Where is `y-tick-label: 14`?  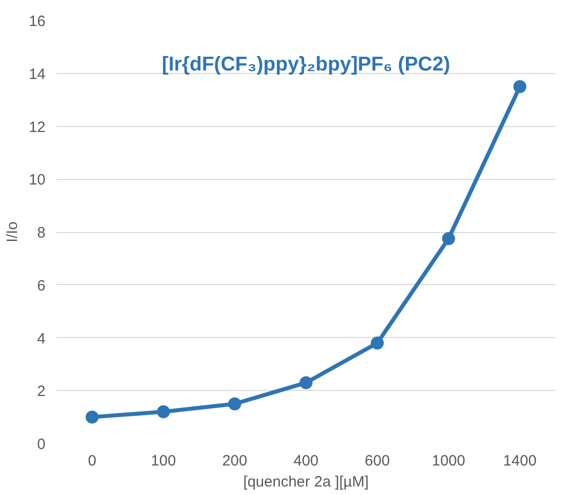 y-tick-label: 14 is located at coordinates (37, 74).